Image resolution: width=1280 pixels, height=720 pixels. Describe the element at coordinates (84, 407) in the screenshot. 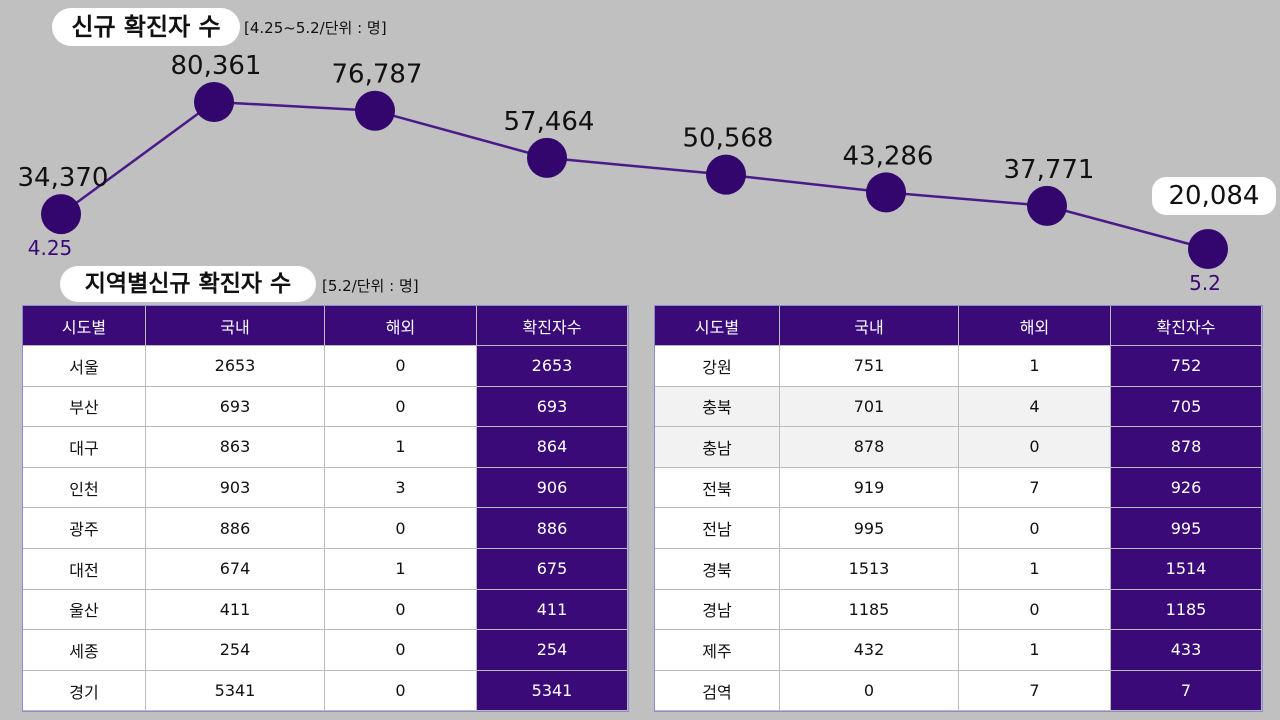

I see `table-cell: 부산` at that location.